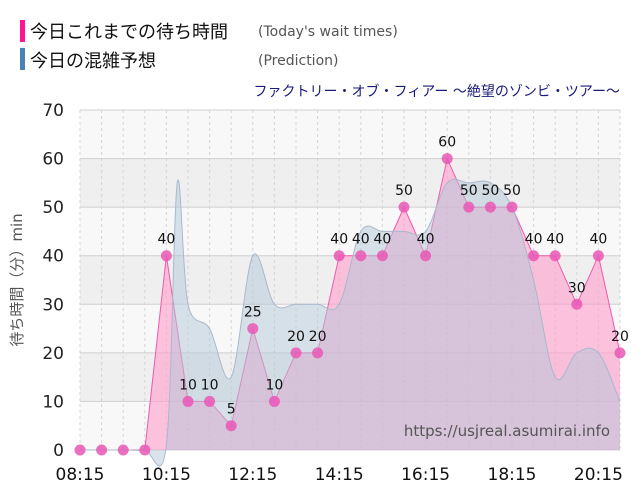  I want to click on y-tick-label: 30, so click(53, 305).